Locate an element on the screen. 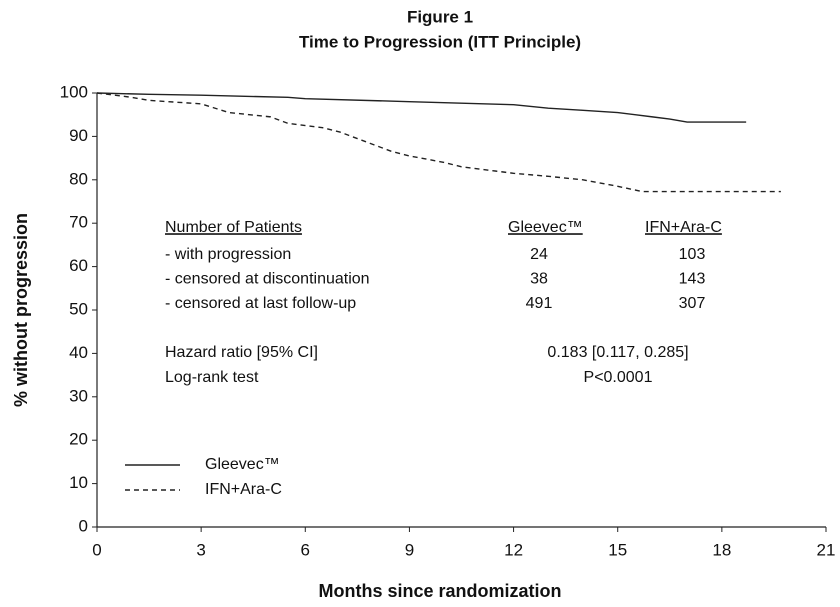 Image resolution: width=840 pixels, height=607 pixels. x-tick-label: 0 is located at coordinates (96, 549).